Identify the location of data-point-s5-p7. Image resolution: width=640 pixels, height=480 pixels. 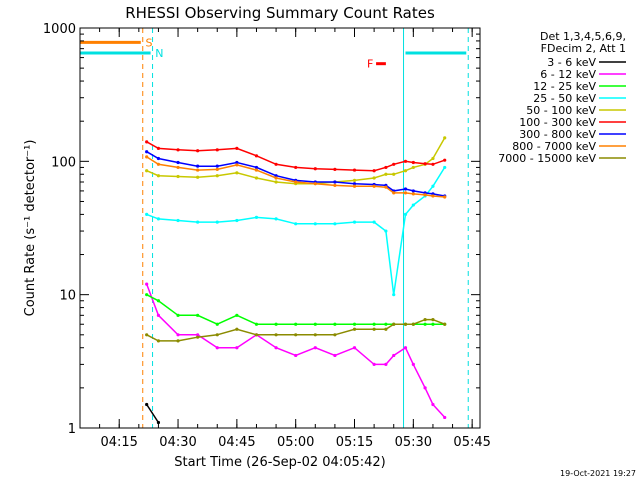
(276, 164).